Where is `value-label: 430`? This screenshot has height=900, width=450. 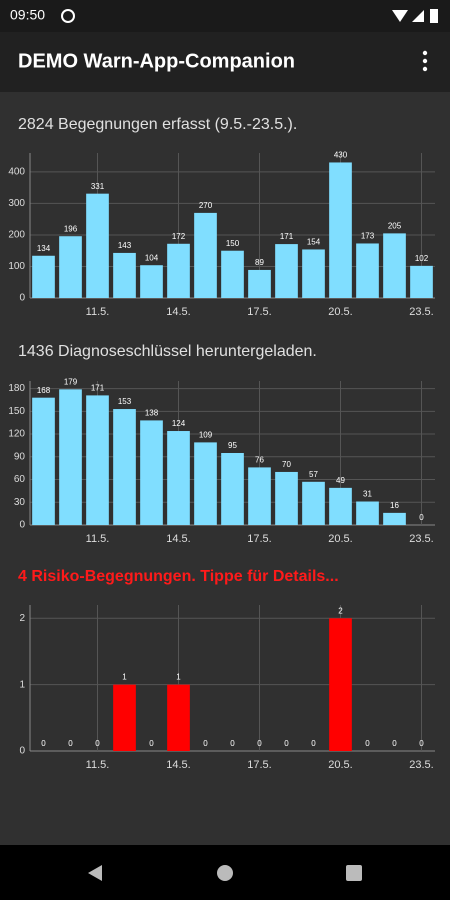 value-label: 430 is located at coordinates (341, 155).